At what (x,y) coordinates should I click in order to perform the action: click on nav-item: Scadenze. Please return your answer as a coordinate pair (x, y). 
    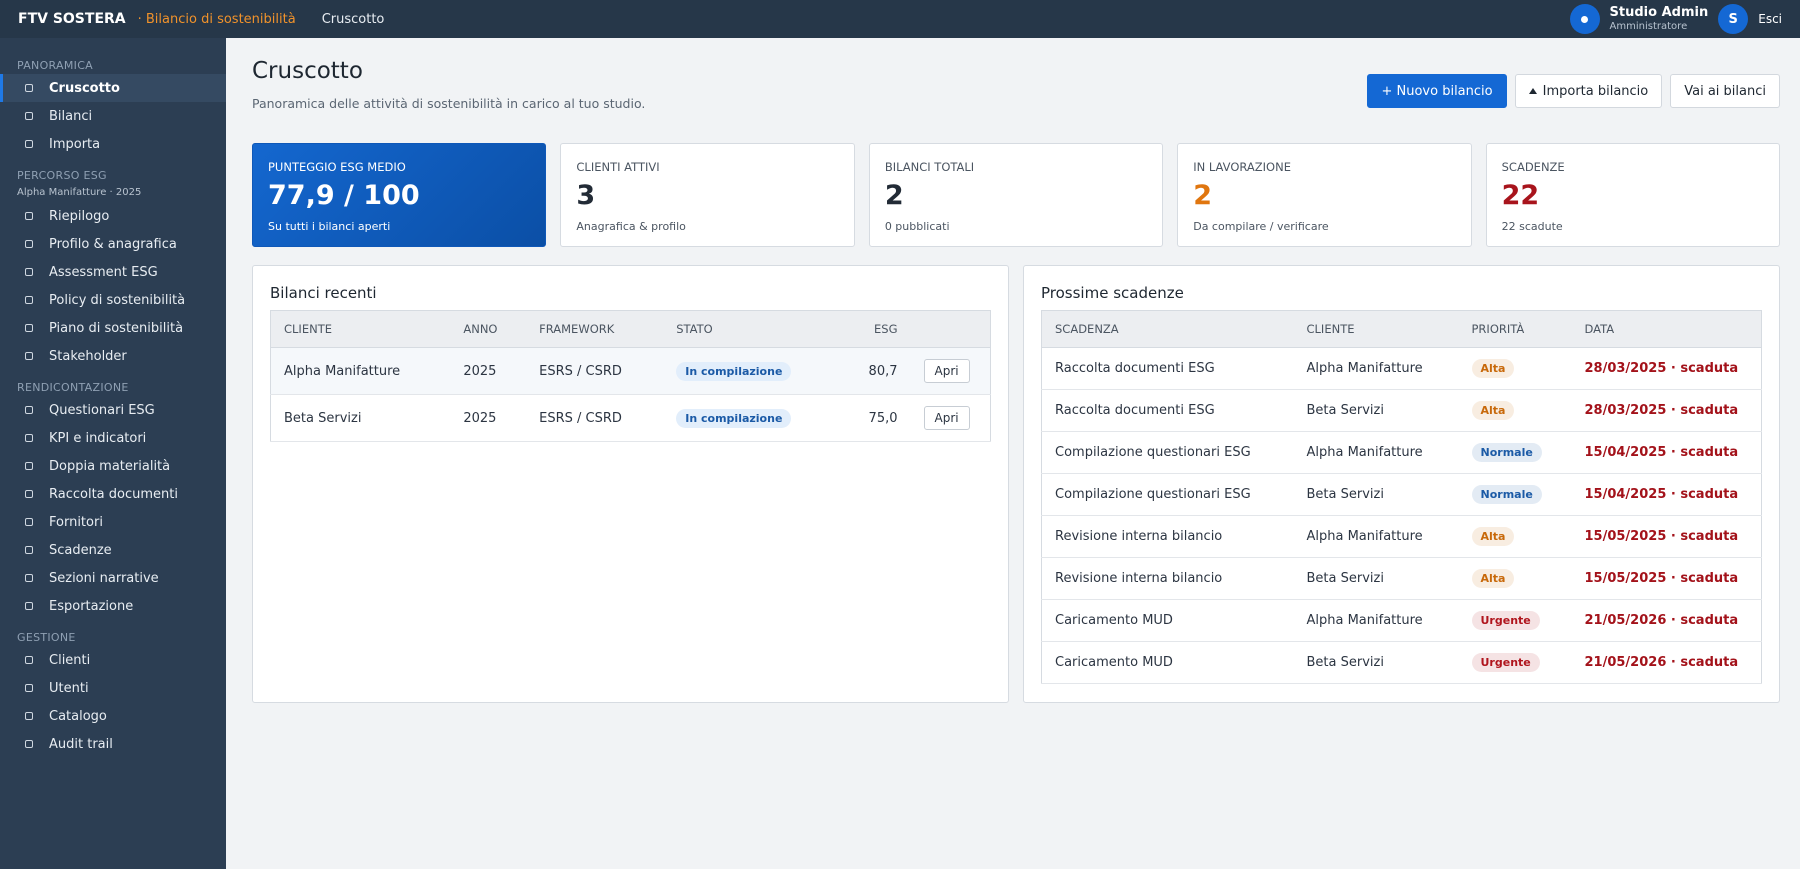
    Looking at the image, I should click on (113, 550).